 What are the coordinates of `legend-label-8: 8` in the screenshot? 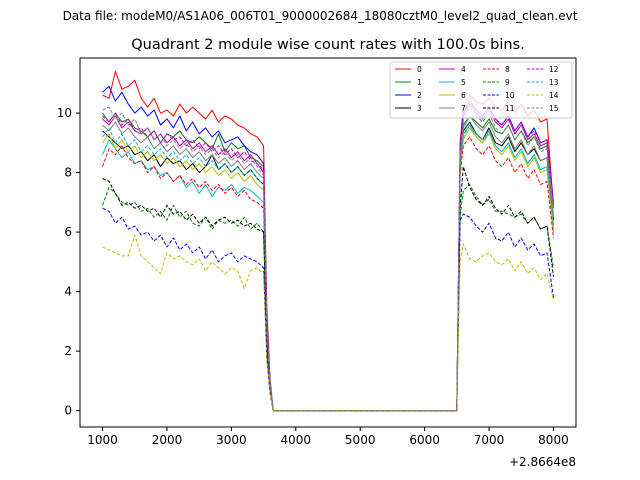 It's located at (507, 69).